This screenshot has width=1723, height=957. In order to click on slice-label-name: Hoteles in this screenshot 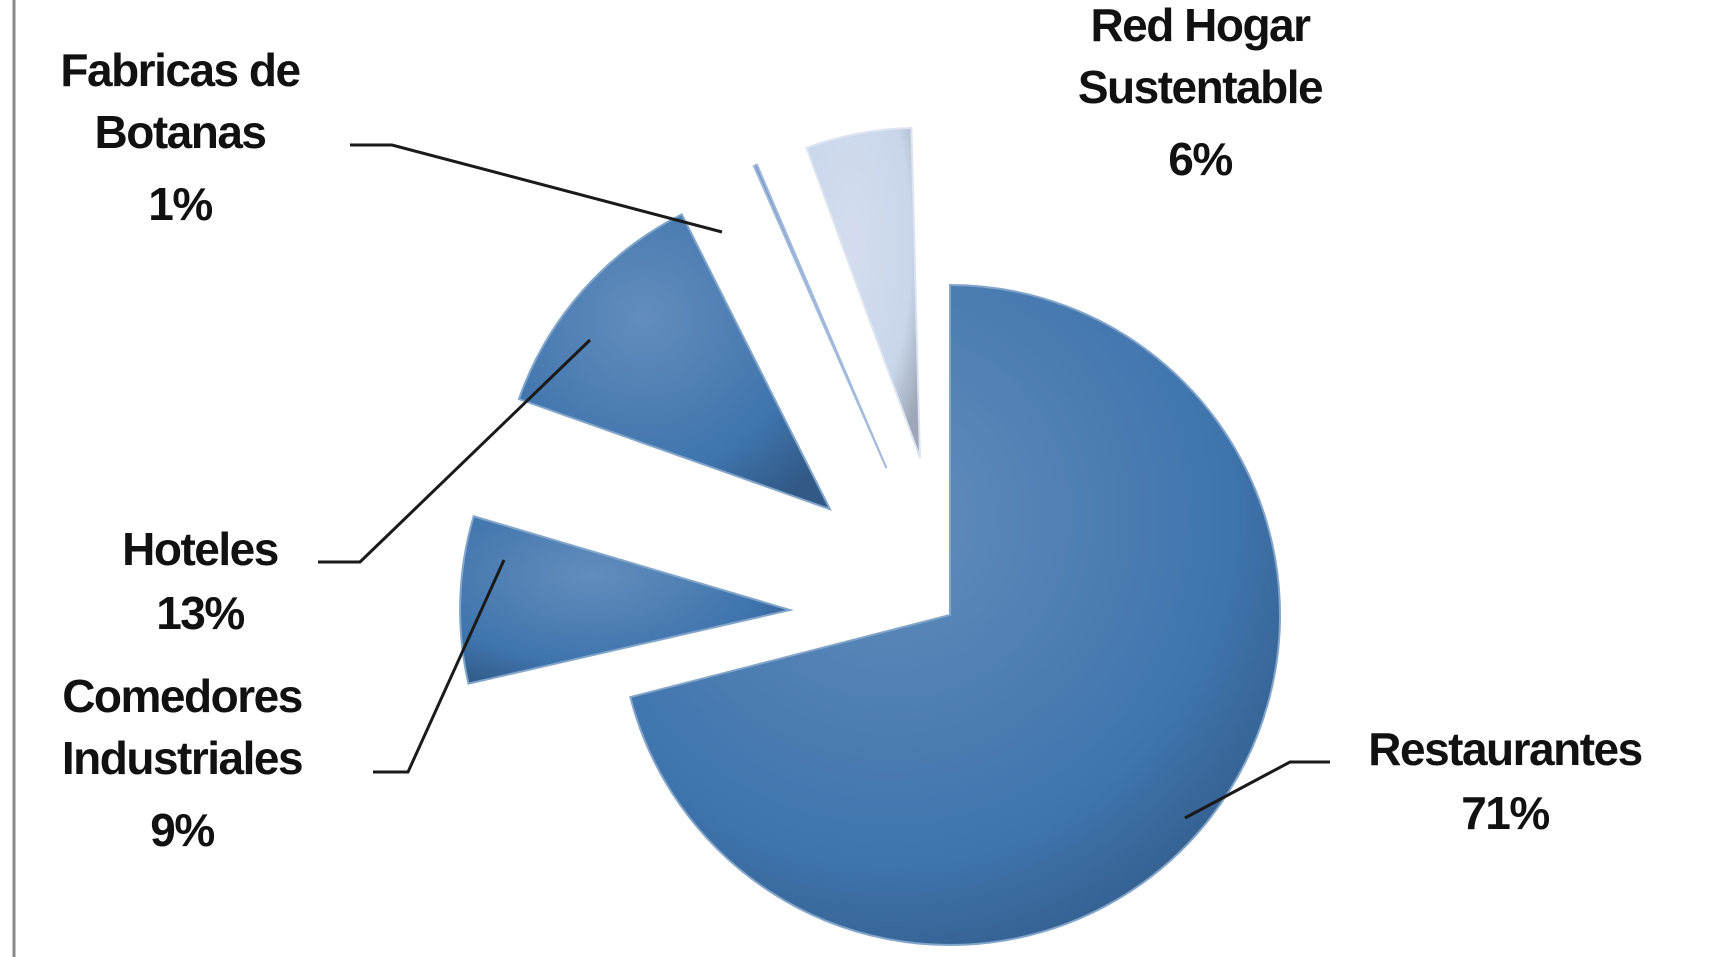, I will do `click(200, 549)`.